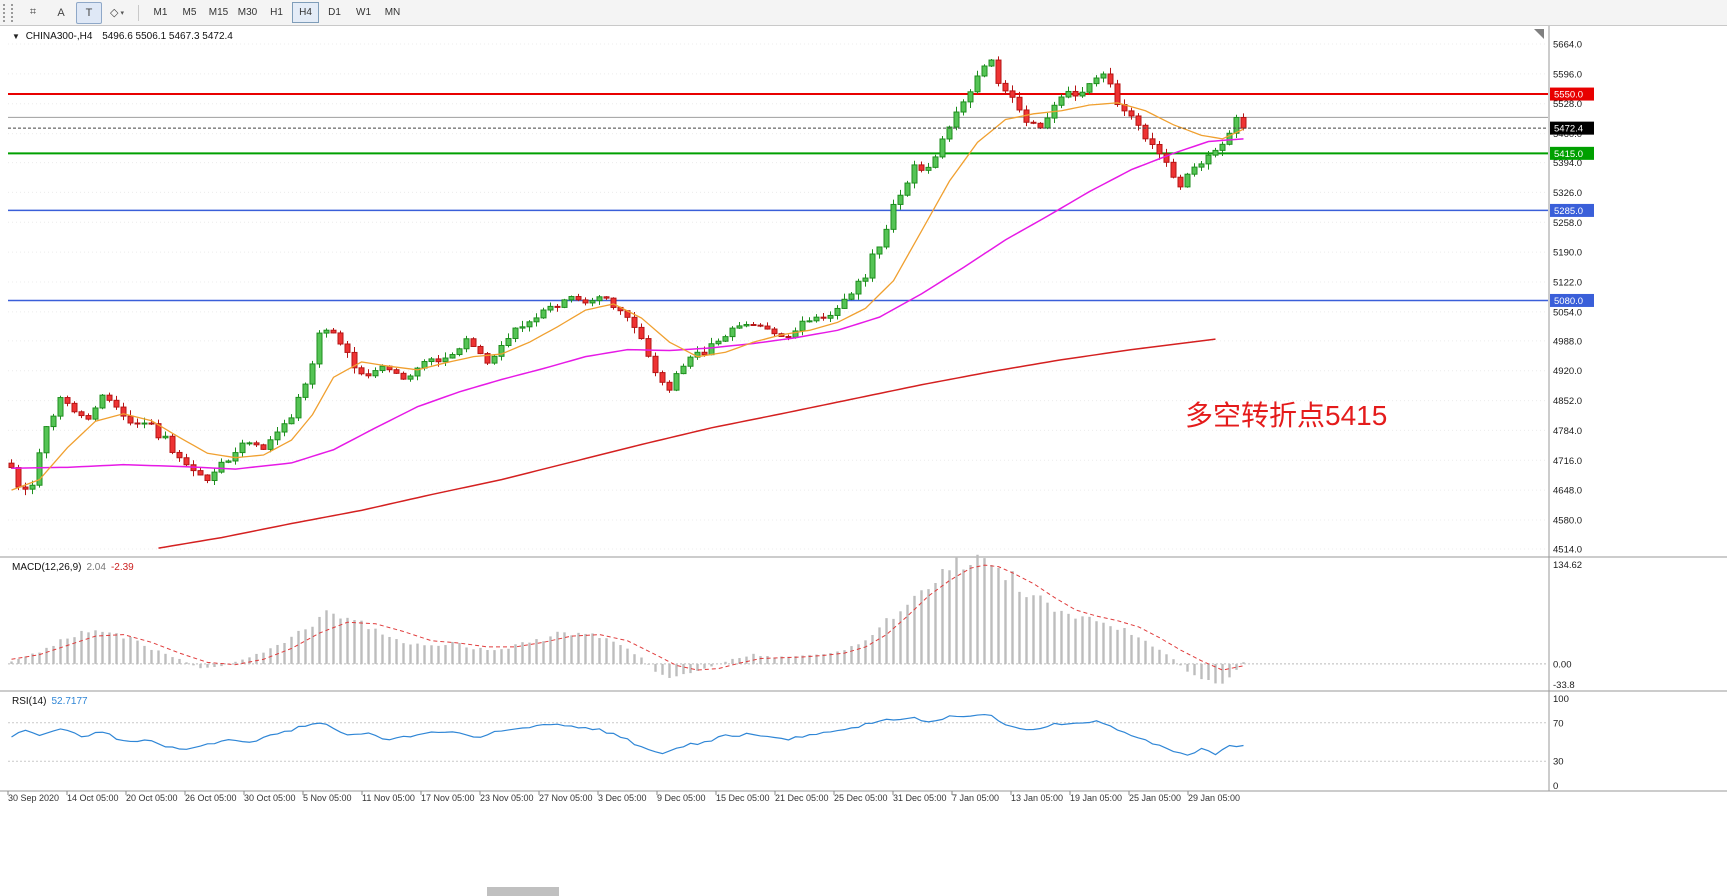 This screenshot has width=1727, height=896. I want to click on svg-text: 13 Jan 05:00, so click(1037, 798).